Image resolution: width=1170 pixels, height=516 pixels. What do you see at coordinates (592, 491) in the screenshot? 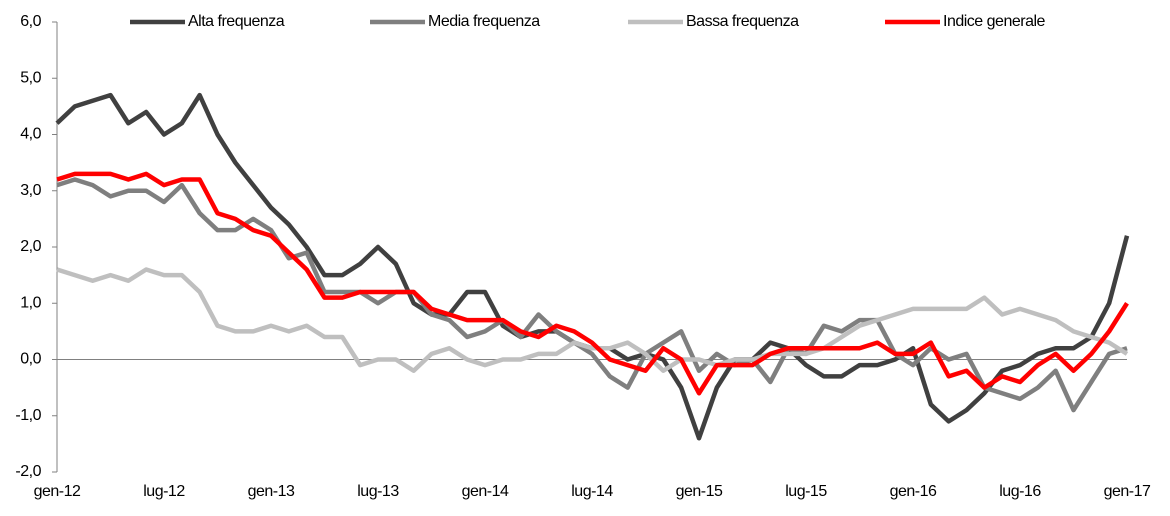
I see `x-tick-label: lug-14` at bounding box center [592, 491].